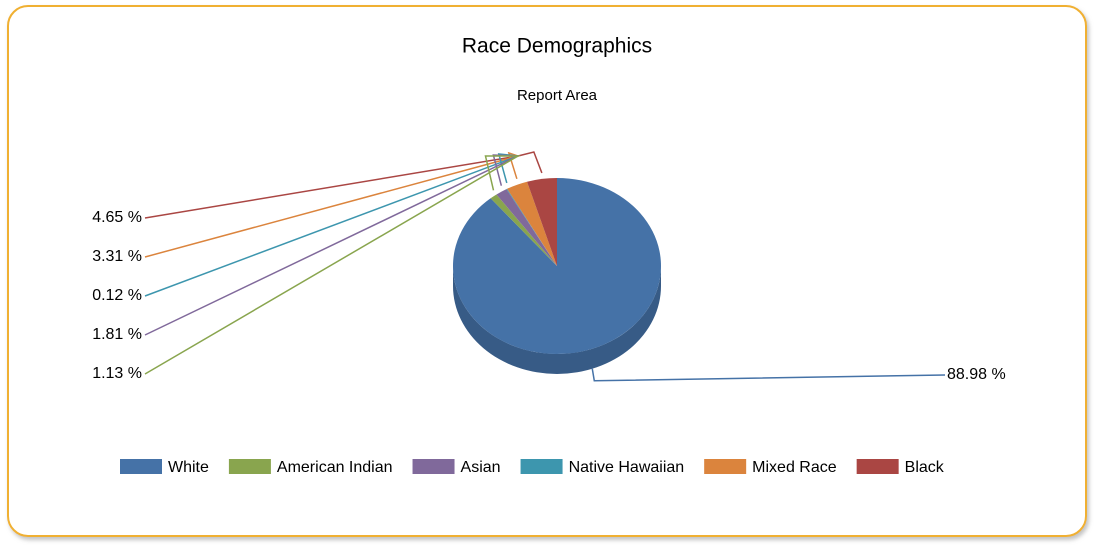  What do you see at coordinates (557, 95) in the screenshot?
I see `chart-subtitle: Report Area` at bounding box center [557, 95].